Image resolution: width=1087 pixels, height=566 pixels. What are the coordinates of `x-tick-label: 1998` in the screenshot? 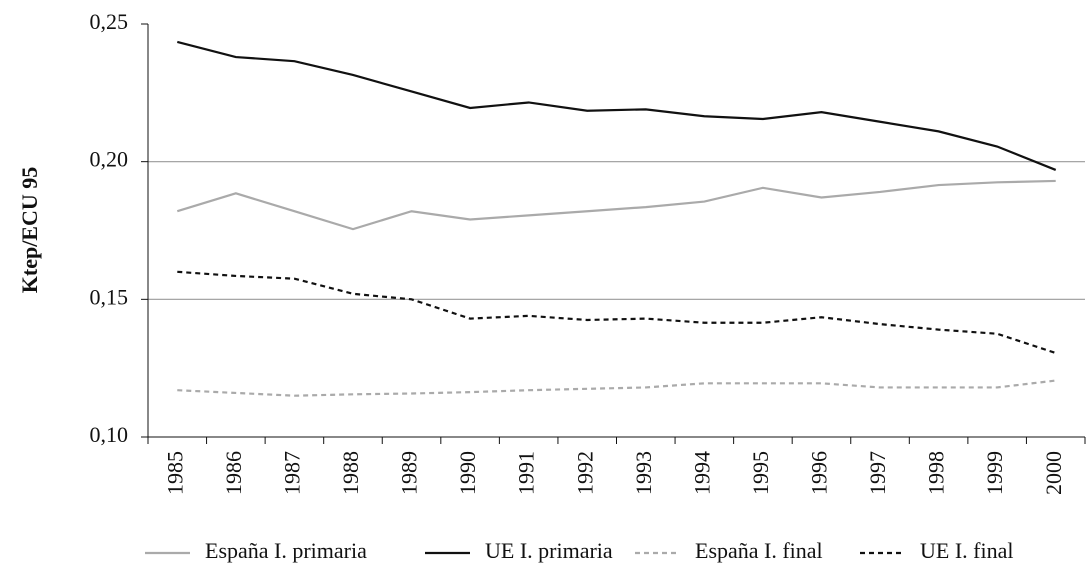 It's located at (936, 473).